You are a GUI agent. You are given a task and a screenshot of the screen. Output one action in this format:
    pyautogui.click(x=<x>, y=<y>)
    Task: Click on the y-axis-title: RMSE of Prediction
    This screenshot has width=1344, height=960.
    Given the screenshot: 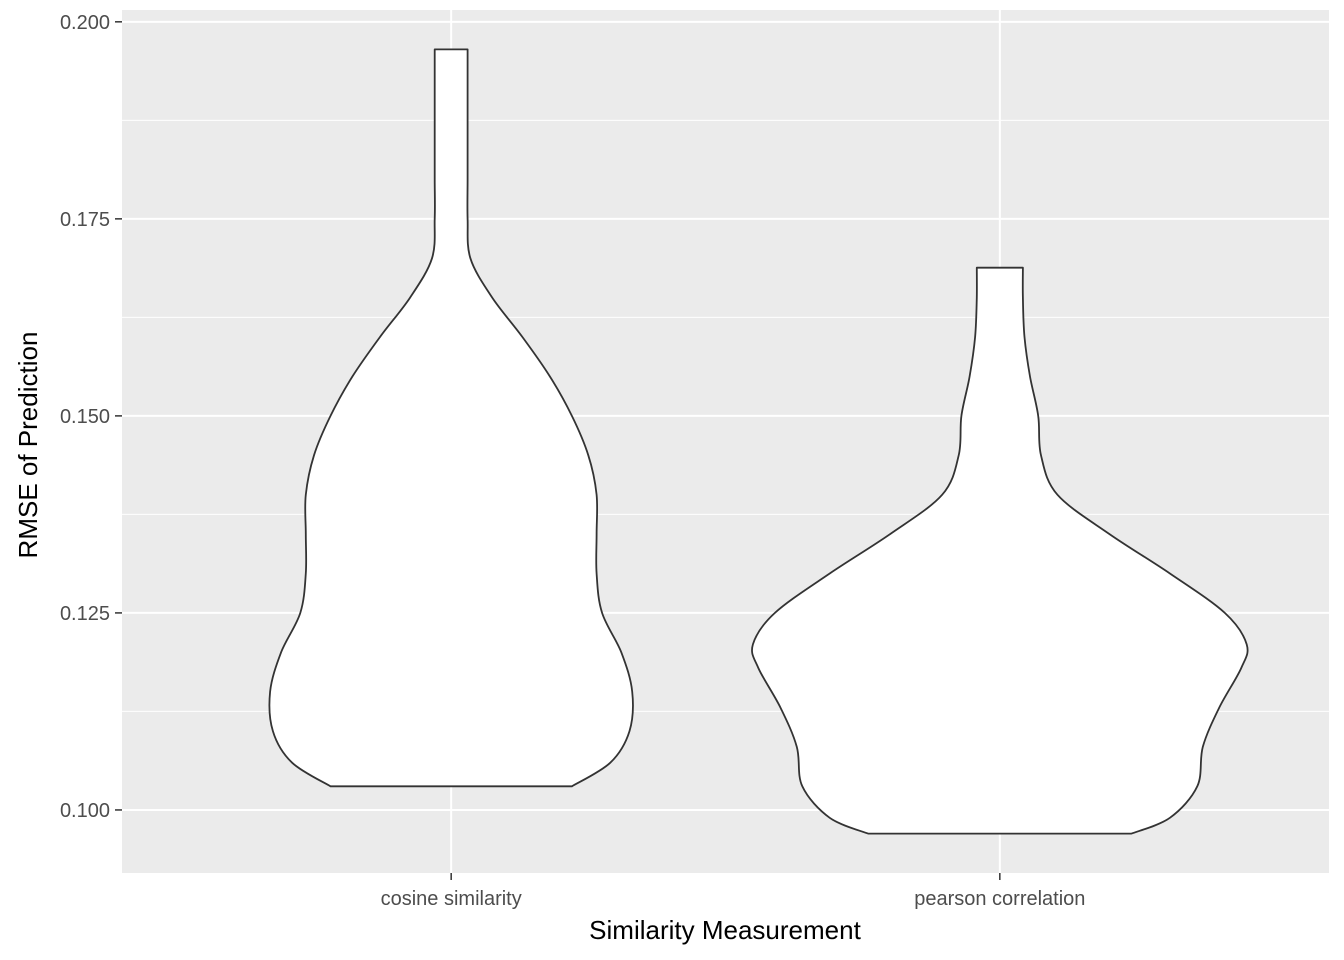 What is the action you would take?
    pyautogui.click(x=28, y=445)
    